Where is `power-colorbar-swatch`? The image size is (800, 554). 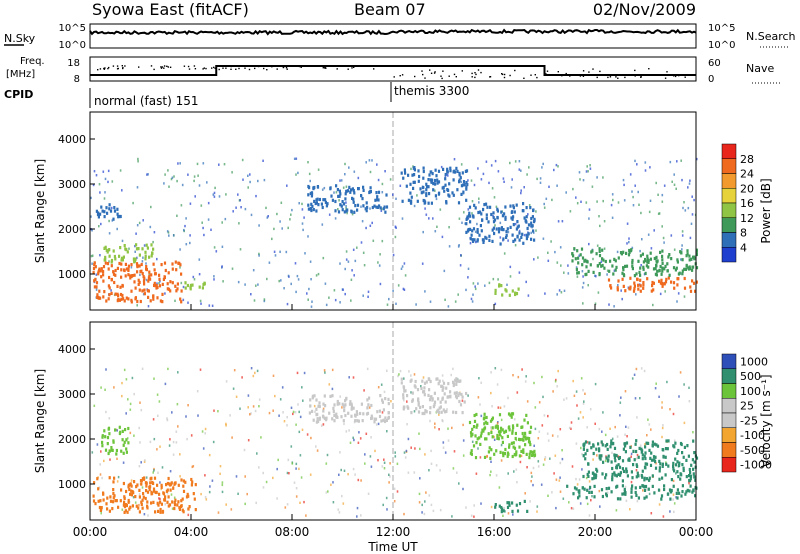
power-colorbar-swatch is located at coordinates (729, 255).